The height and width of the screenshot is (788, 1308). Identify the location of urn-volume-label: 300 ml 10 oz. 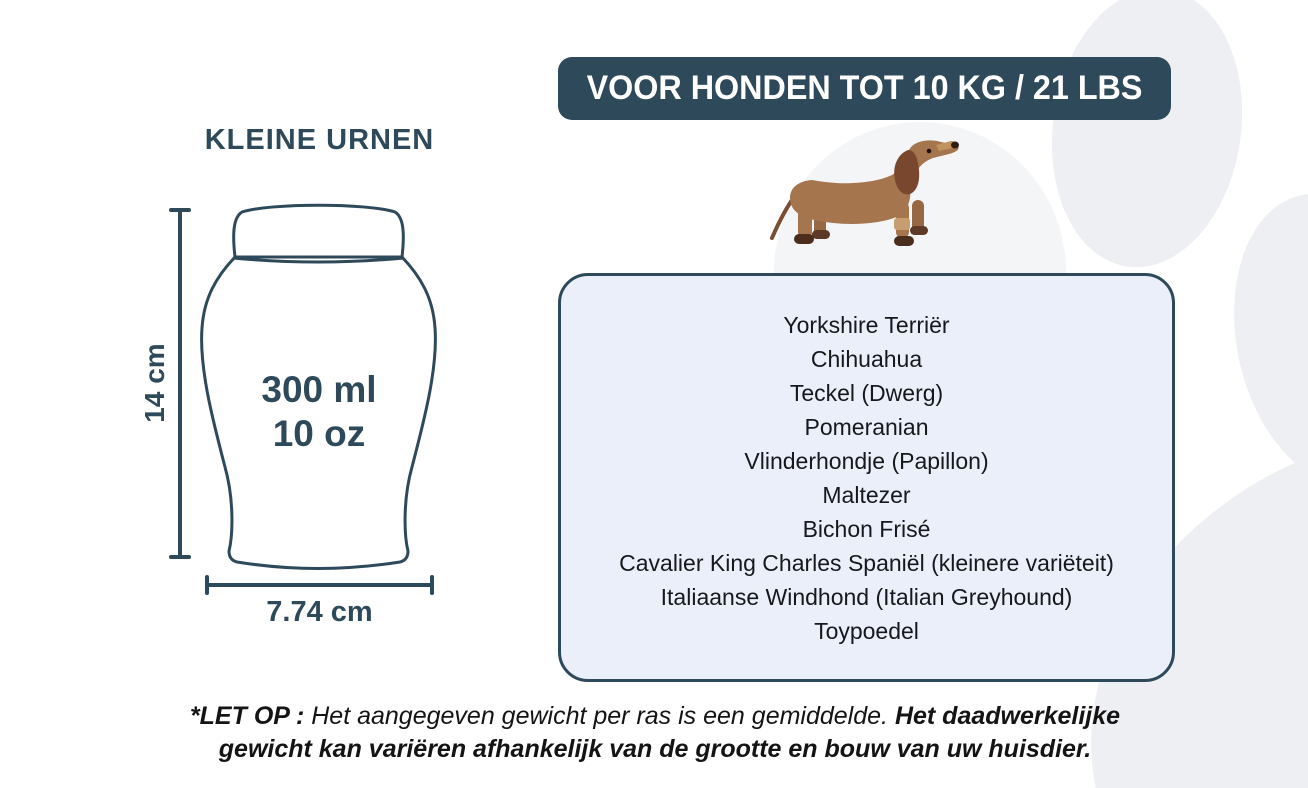
(319, 412).